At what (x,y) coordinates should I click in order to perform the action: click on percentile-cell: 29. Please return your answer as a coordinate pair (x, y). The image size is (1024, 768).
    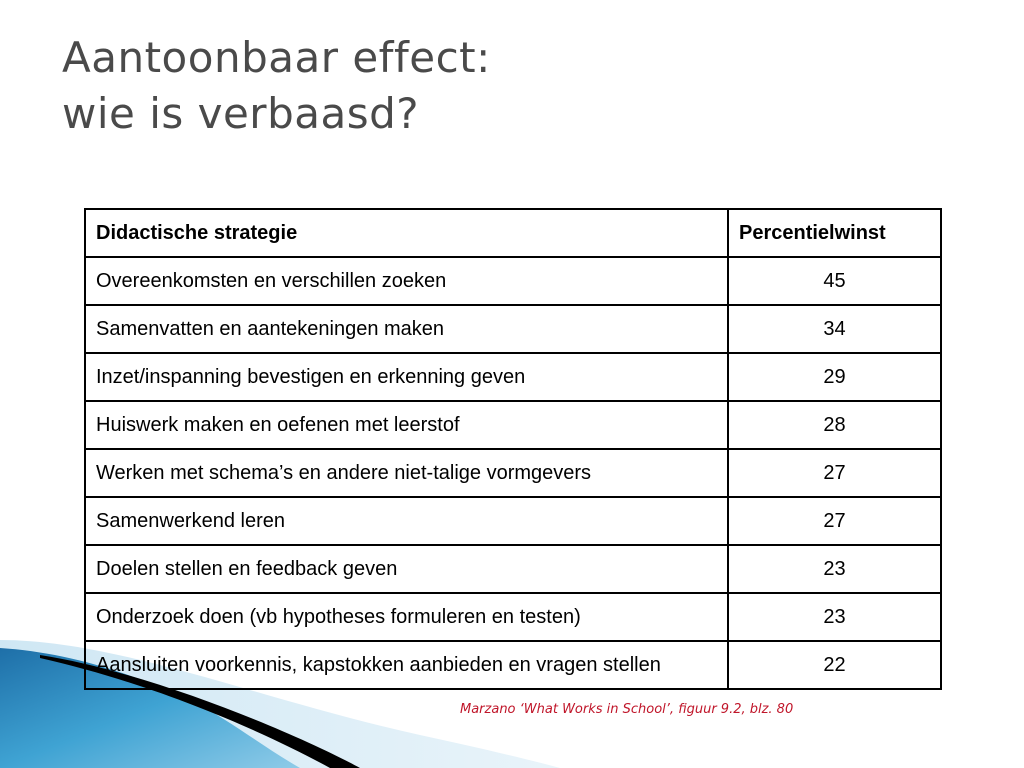
    Looking at the image, I should click on (834, 377).